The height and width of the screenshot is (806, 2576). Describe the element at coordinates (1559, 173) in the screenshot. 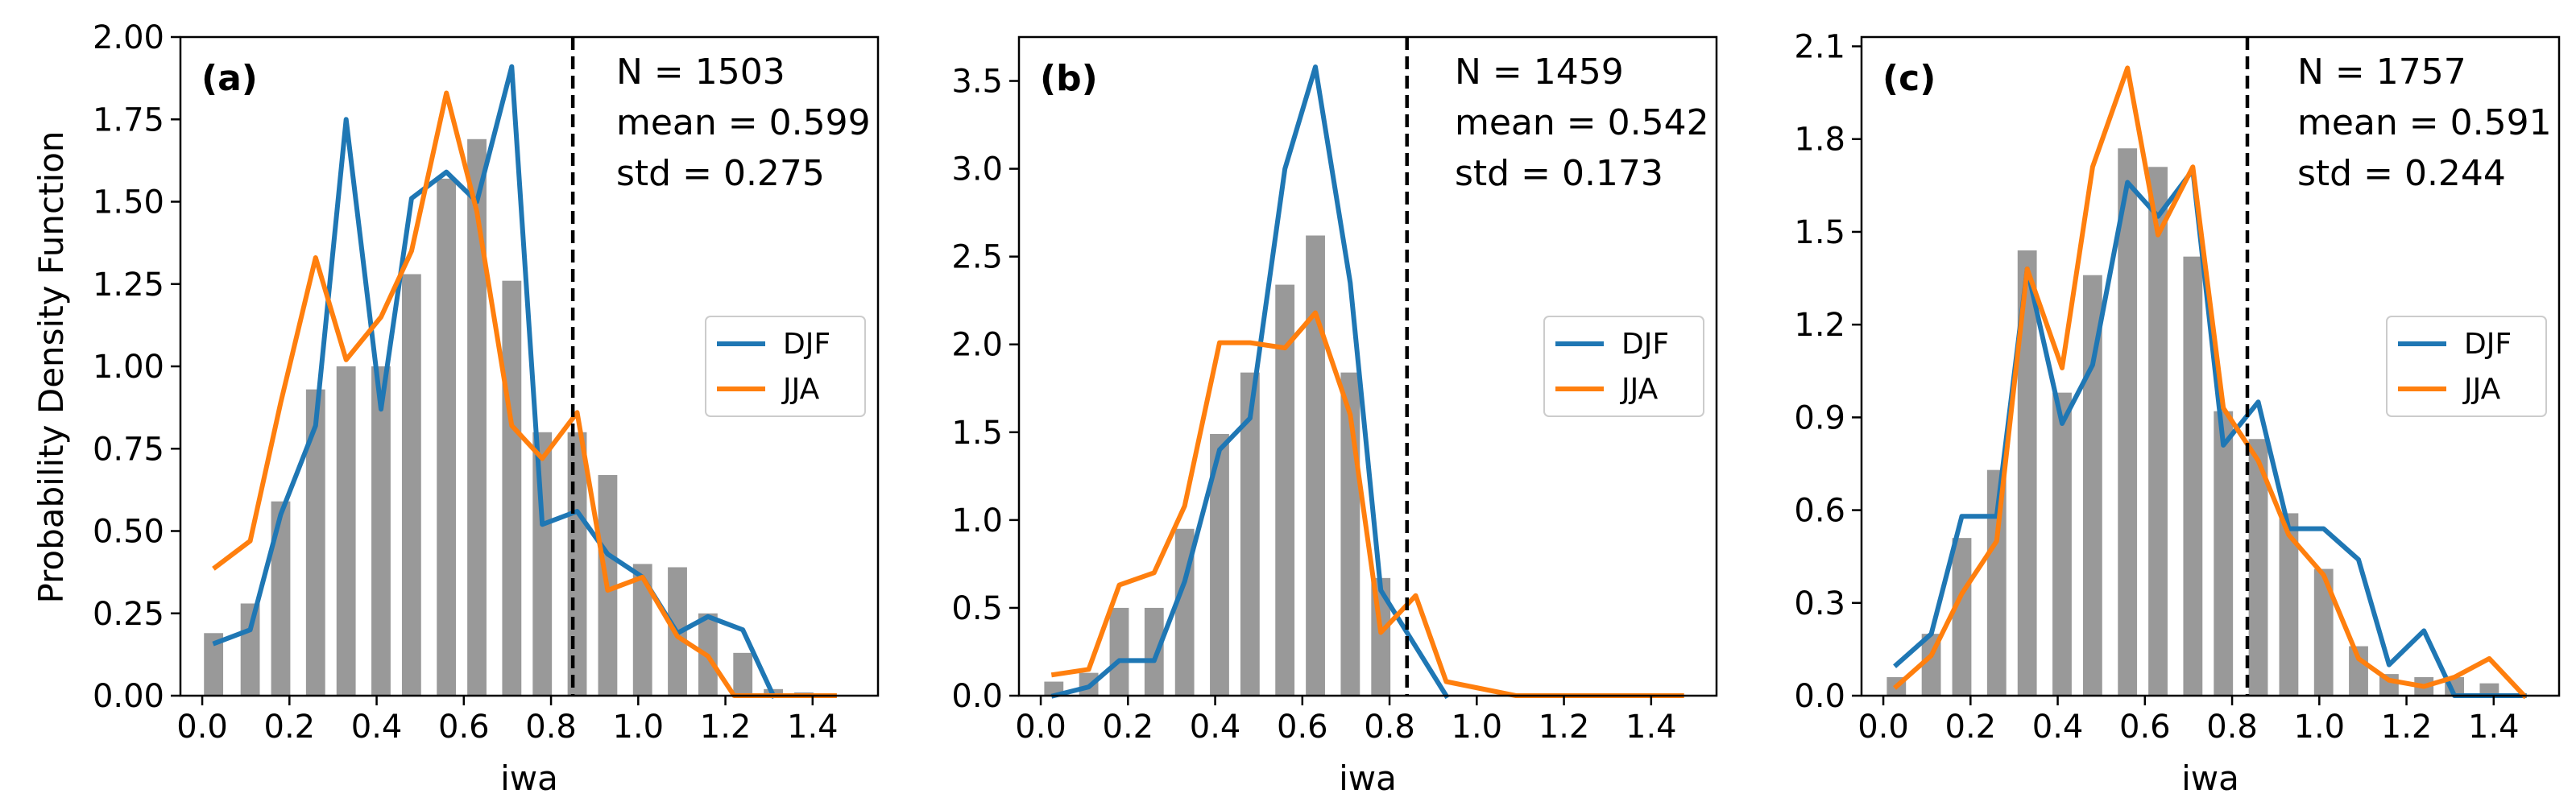

I see `stat-text: std = 0.173` at that location.